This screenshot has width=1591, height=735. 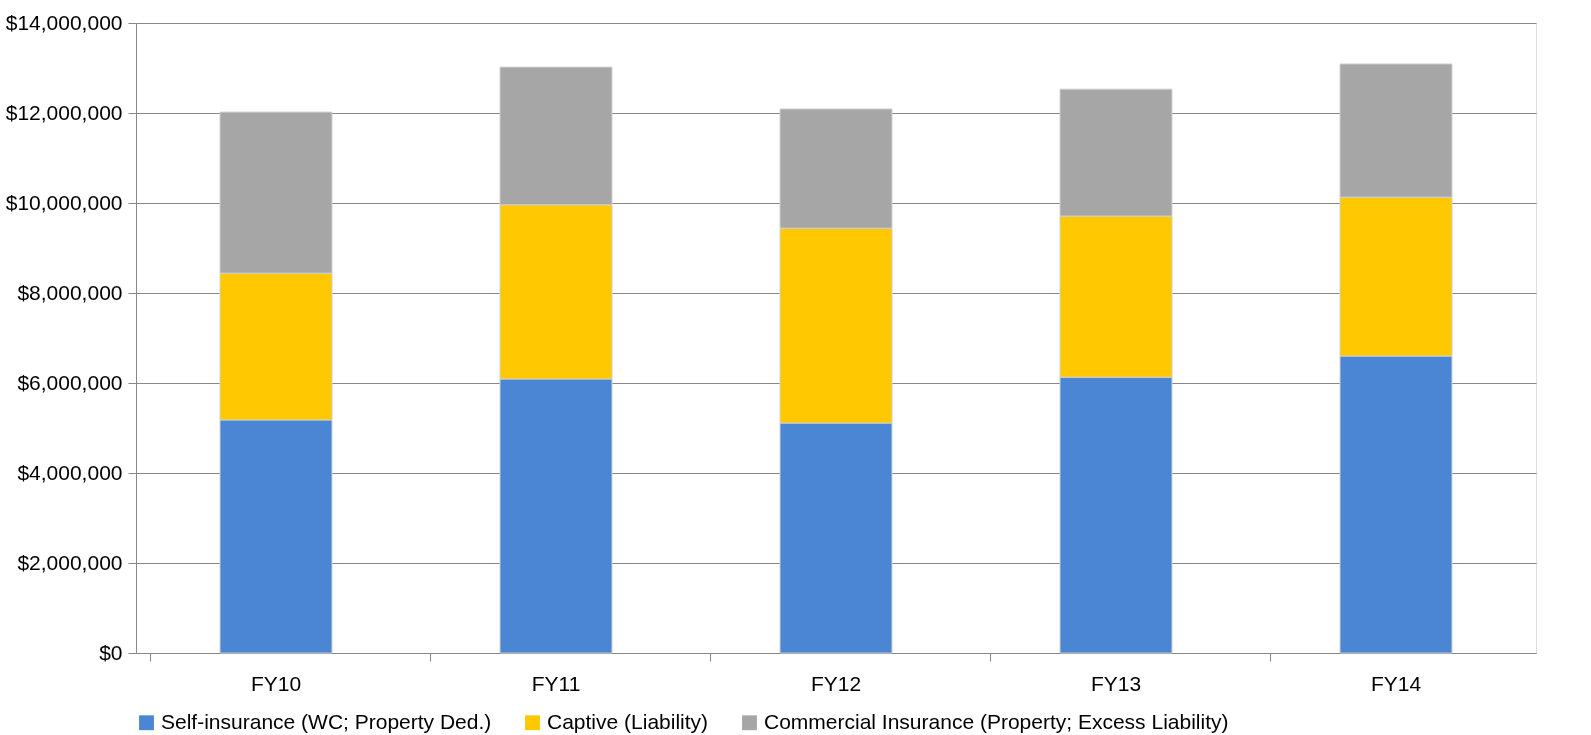 What do you see at coordinates (70, 292) in the screenshot?
I see `y-tick-label: $8,000,000` at bounding box center [70, 292].